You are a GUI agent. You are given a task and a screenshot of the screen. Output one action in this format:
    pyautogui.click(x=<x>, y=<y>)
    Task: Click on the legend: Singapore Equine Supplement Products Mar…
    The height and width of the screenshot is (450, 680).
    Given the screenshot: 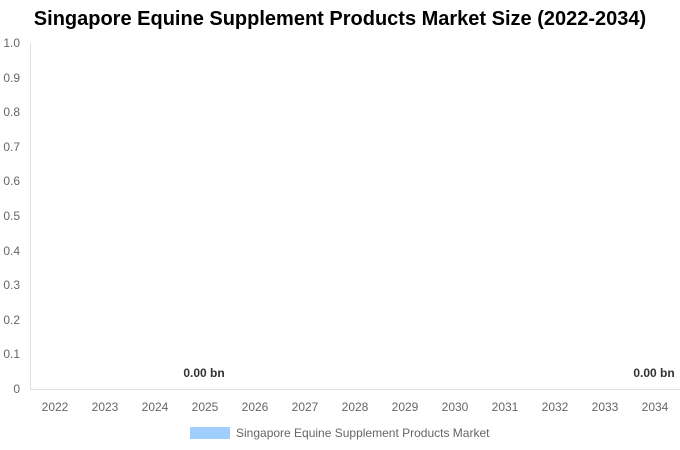 What is the action you would take?
    pyautogui.click(x=339, y=433)
    